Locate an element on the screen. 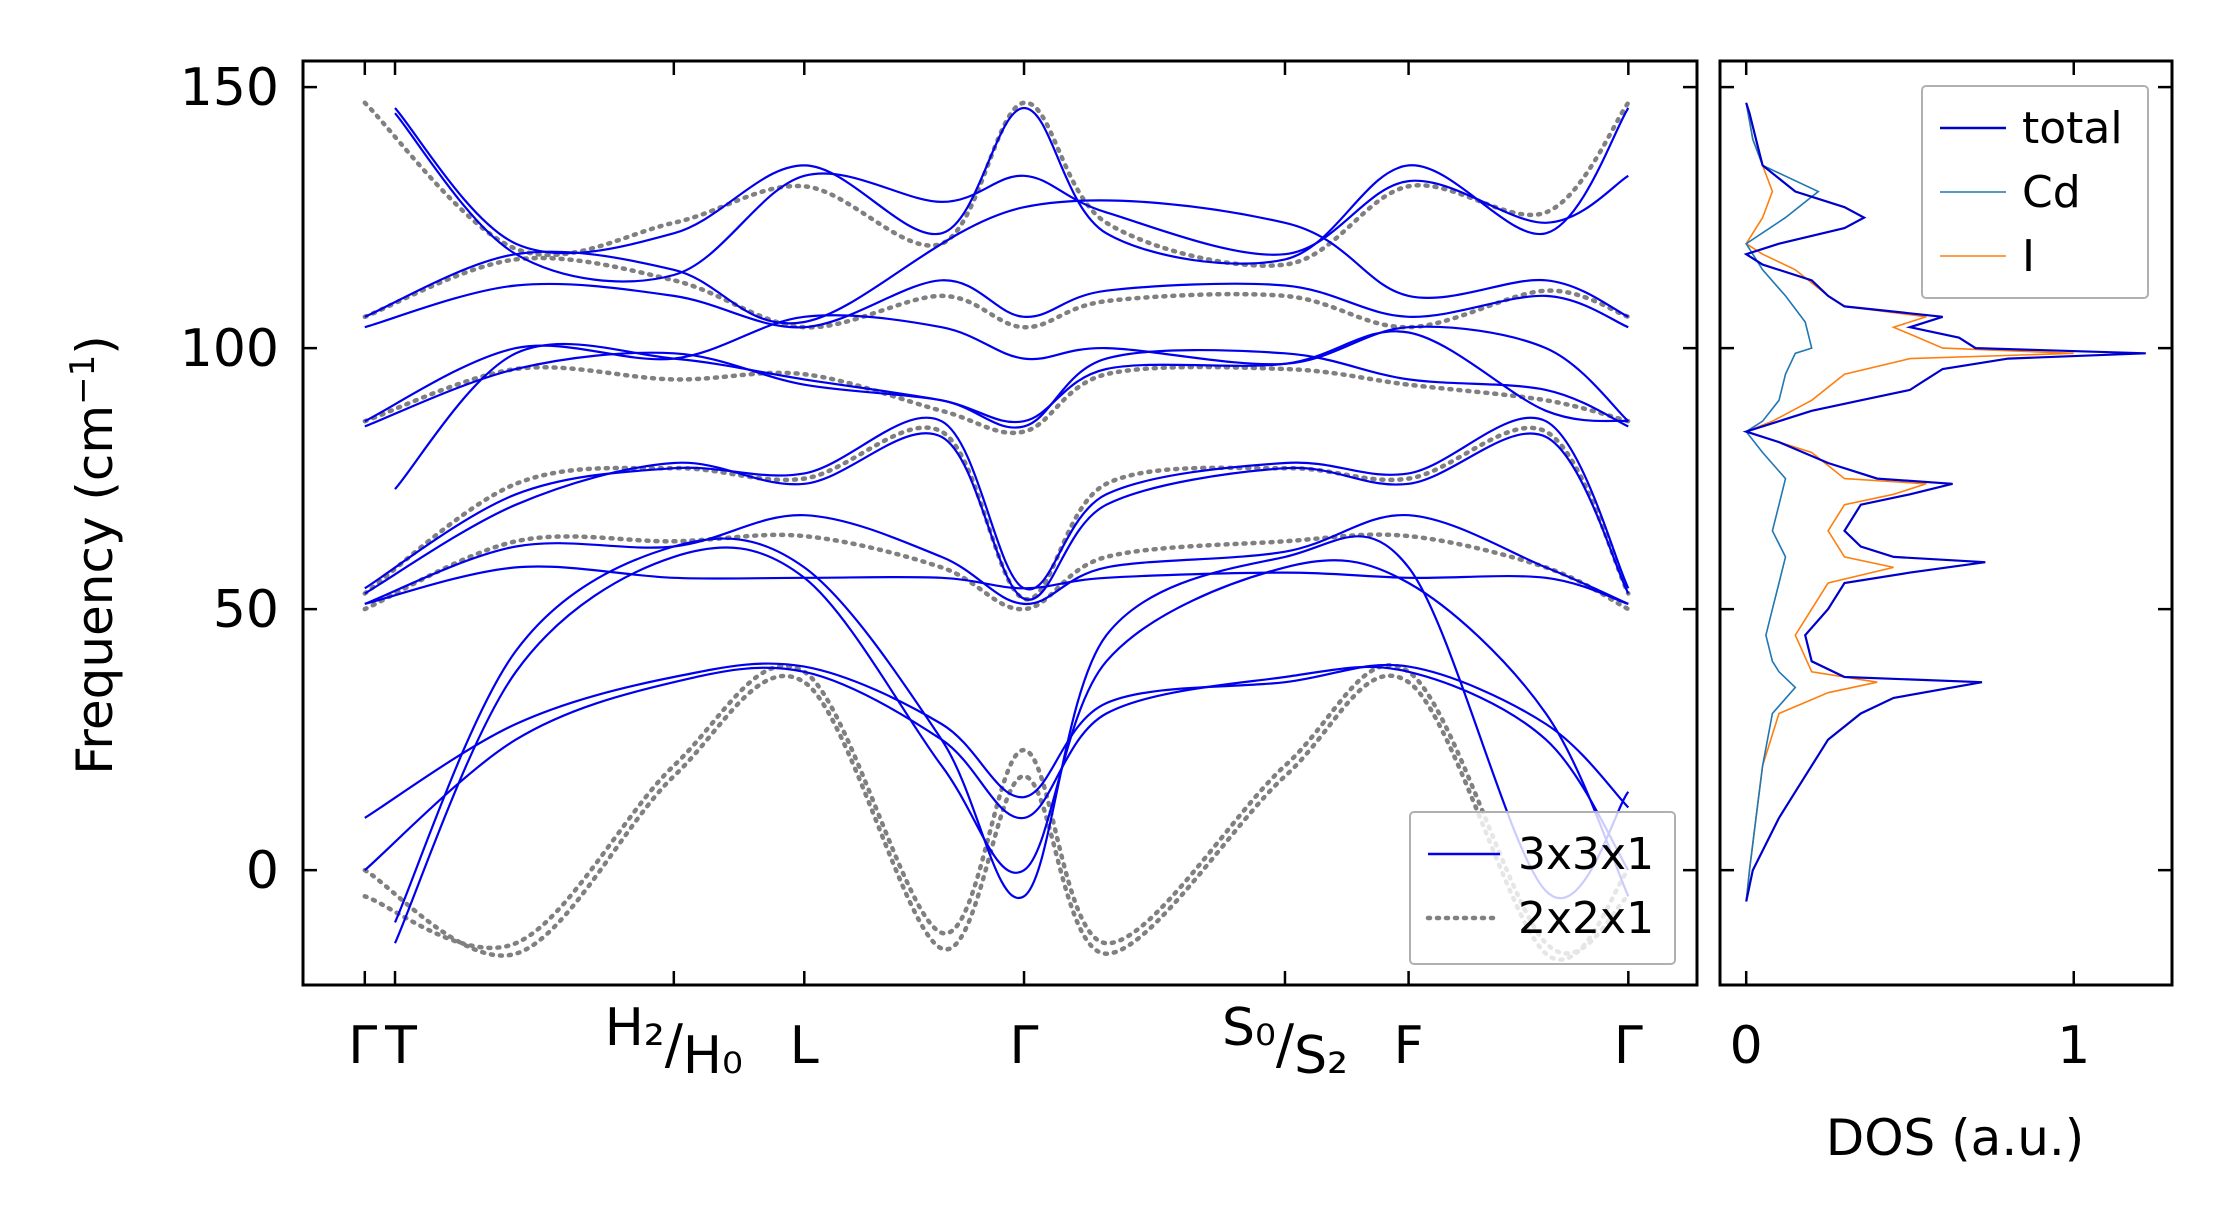 The width and height of the screenshot is (2222, 1220). x-tick-label: F is located at coordinates (1409, 1046).